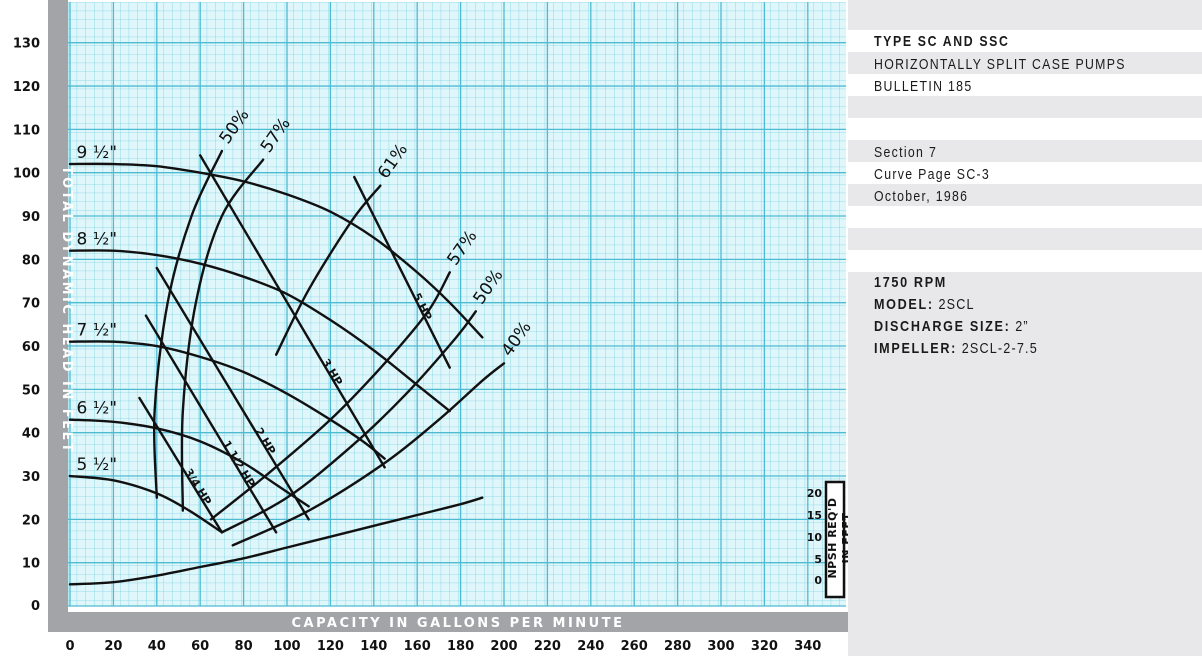 This screenshot has width=1202, height=656. I want to click on section-number: Section 7, so click(906, 152).